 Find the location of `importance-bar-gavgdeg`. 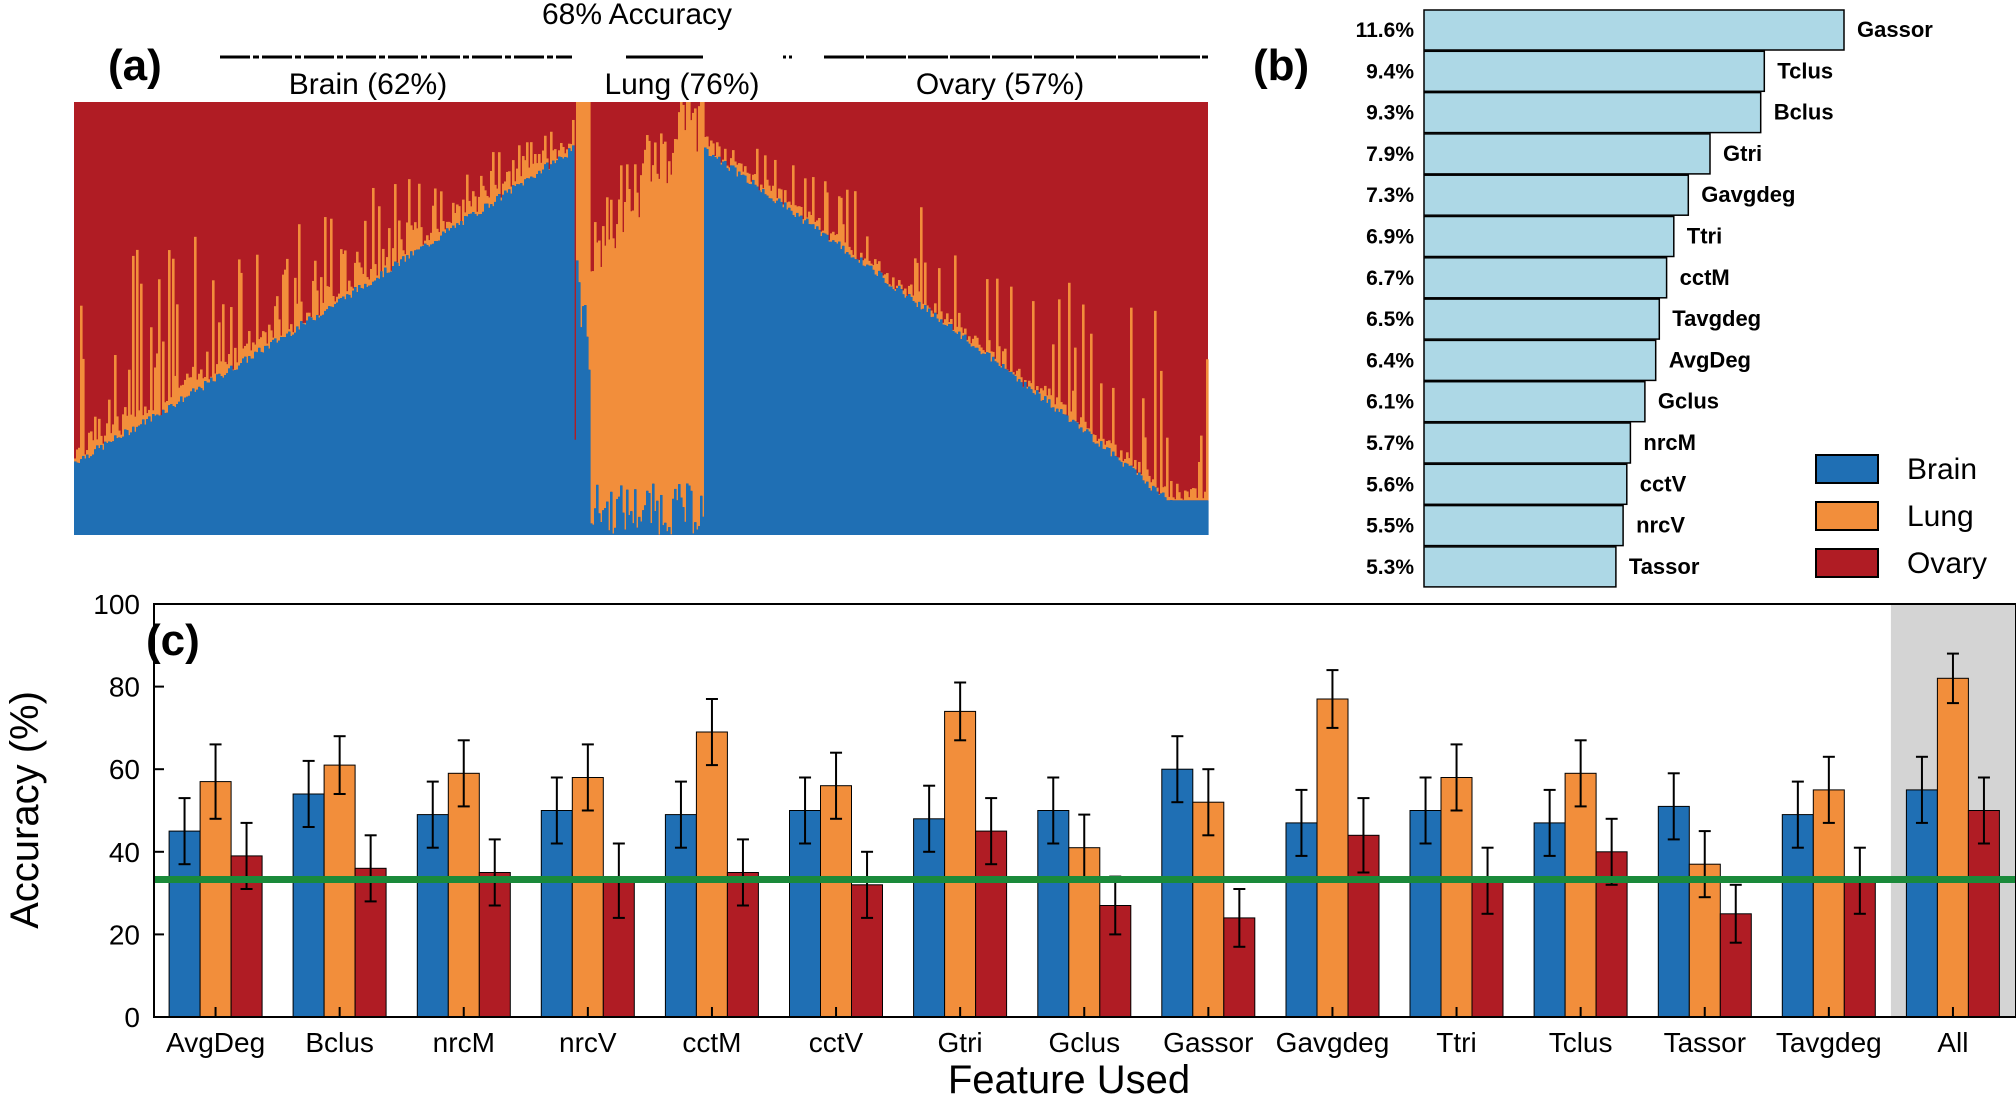

importance-bar-gavgdeg is located at coordinates (1556, 195).